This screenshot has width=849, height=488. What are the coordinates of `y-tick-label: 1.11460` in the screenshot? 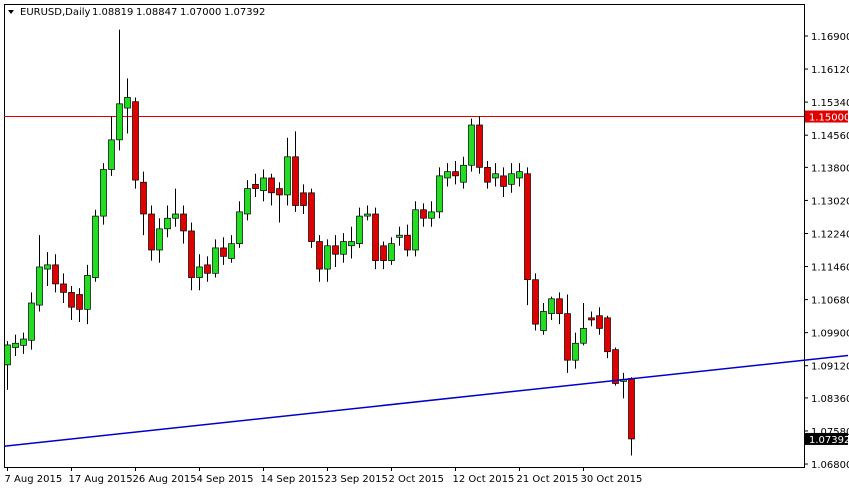 It's located at (830, 268).